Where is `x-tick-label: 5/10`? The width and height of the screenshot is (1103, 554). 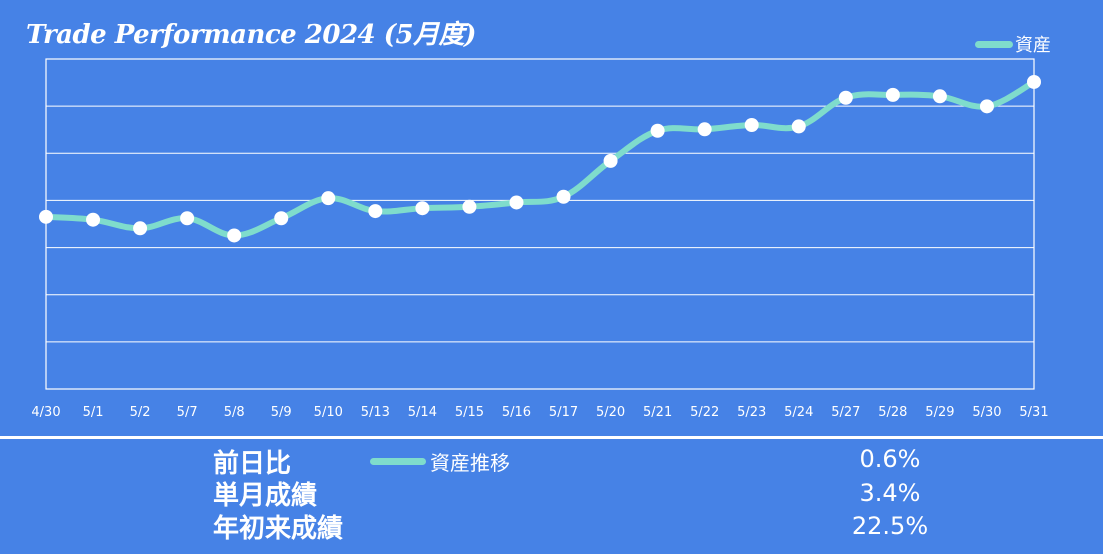
x-tick-label: 5/10 is located at coordinates (328, 412).